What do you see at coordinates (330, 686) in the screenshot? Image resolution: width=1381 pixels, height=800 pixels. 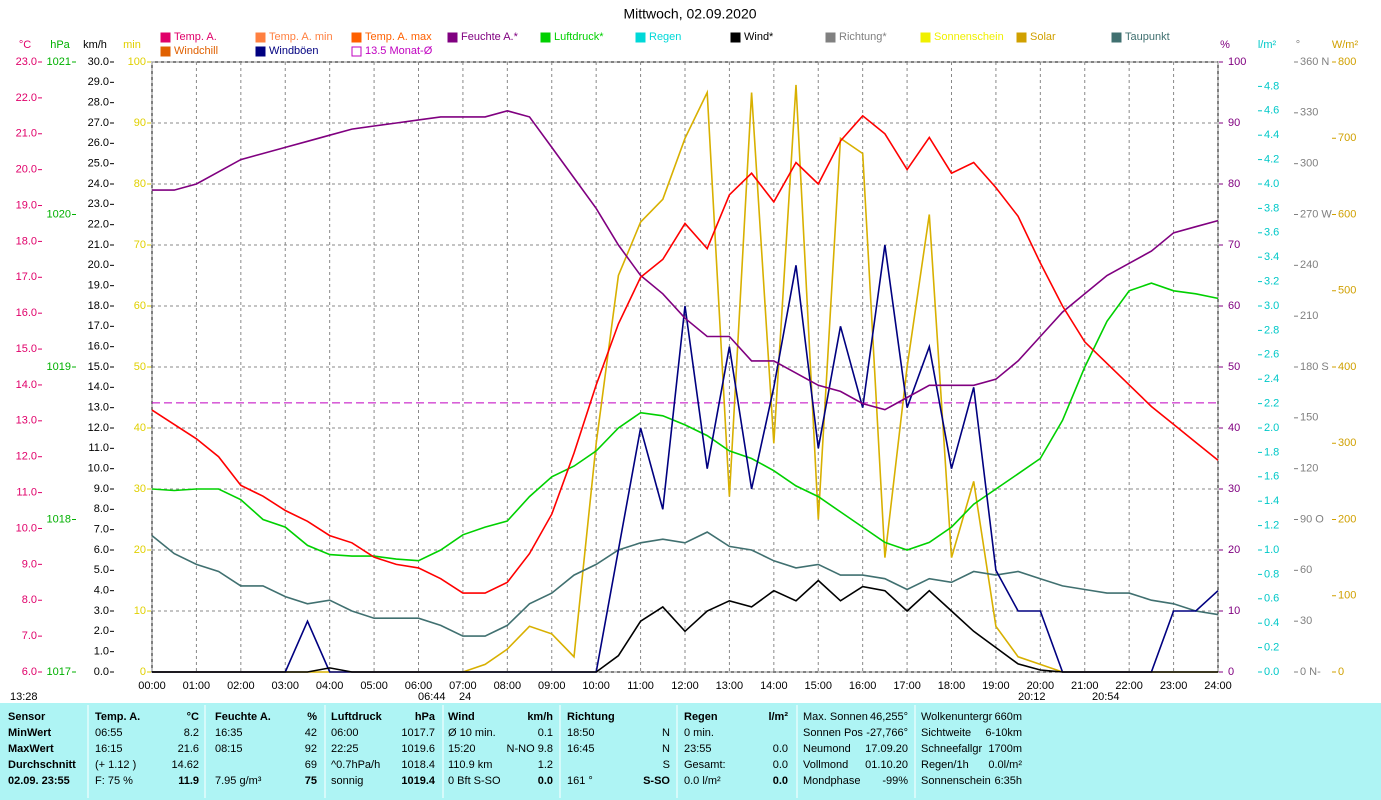 I see `x-tick-label: 04:00` at bounding box center [330, 686].